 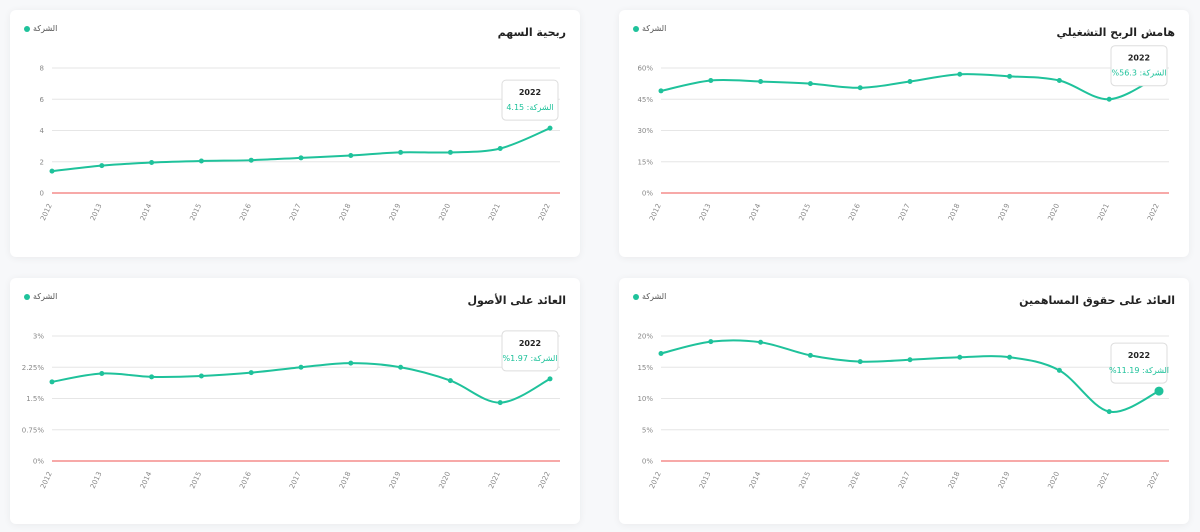 What do you see at coordinates (35, 399) in the screenshot?
I see `y-tick-label: 1.5%` at bounding box center [35, 399].